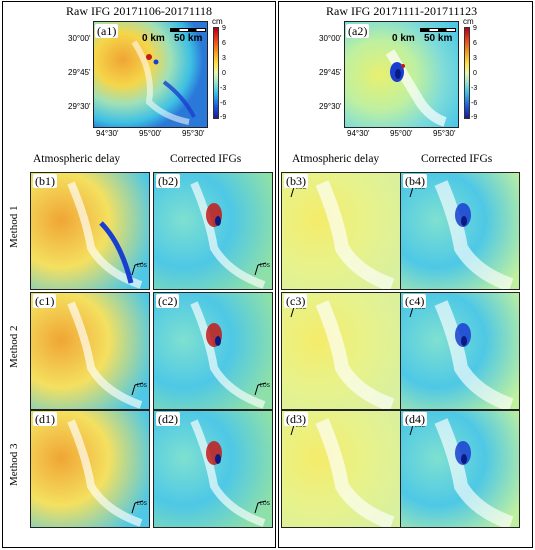 The height and width of the screenshot is (550, 535). I want to click on a2-cb-tick-1: 9, so click(475, 28).